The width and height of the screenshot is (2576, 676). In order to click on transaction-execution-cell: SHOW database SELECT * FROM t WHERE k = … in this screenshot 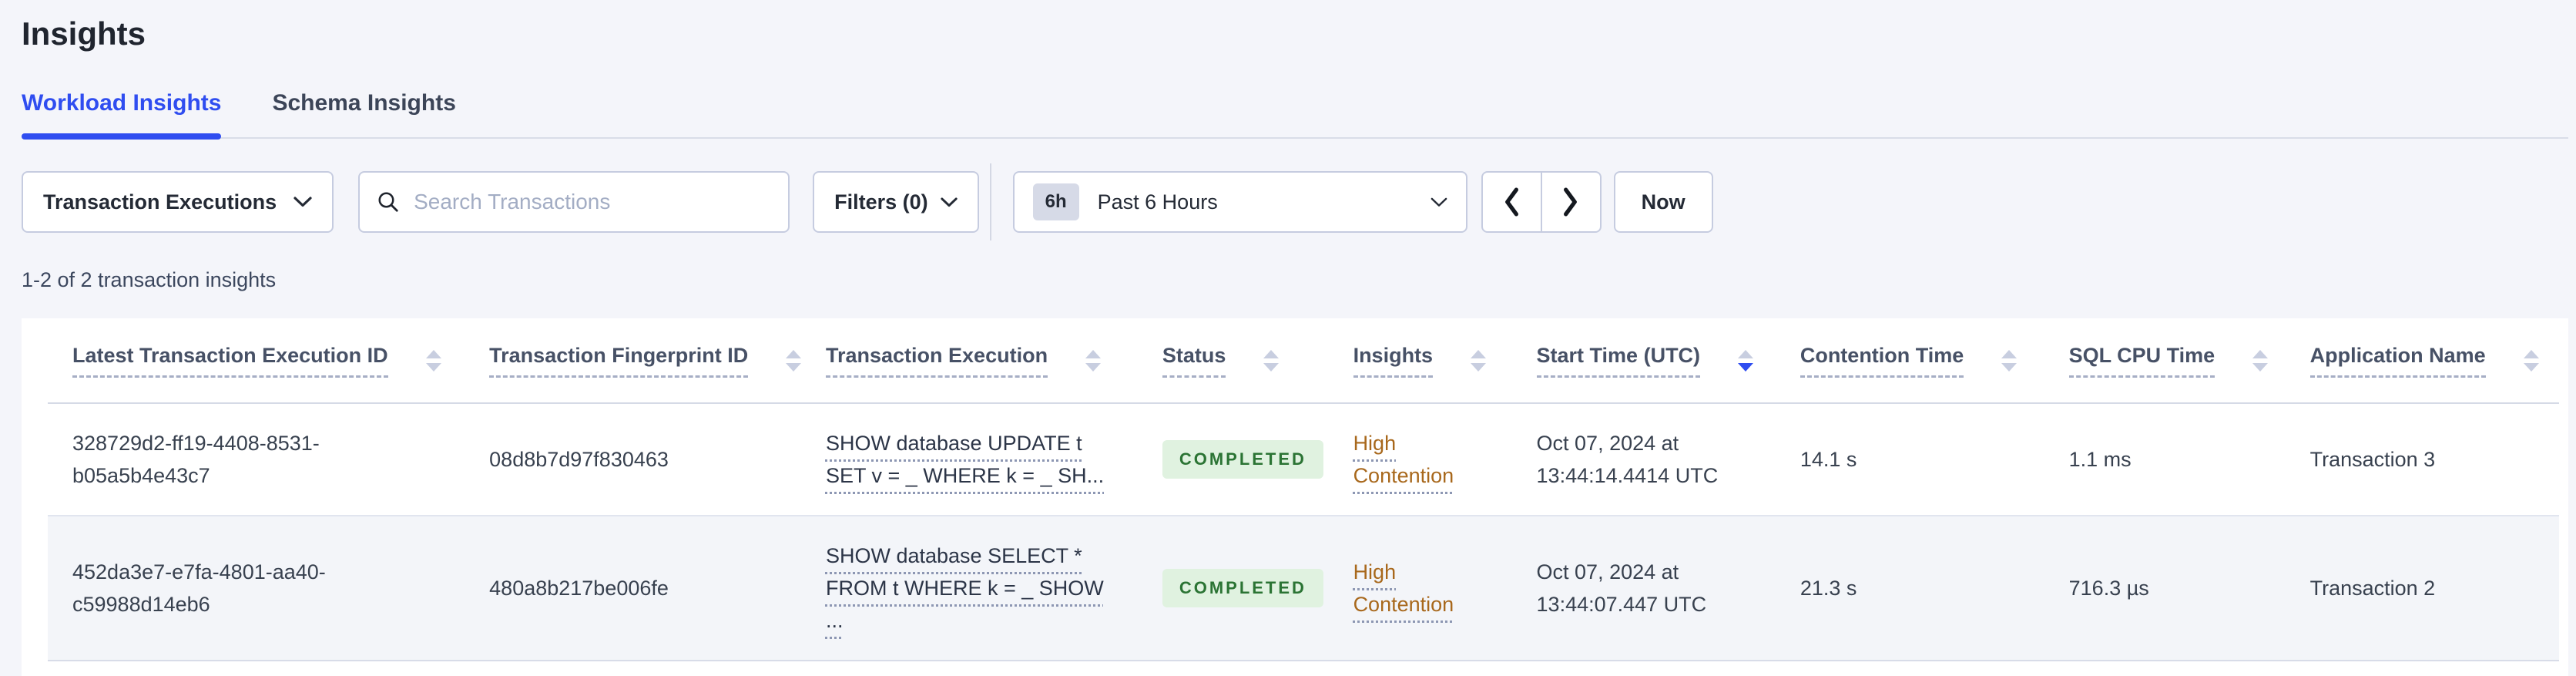, I will do `click(969, 588)`.